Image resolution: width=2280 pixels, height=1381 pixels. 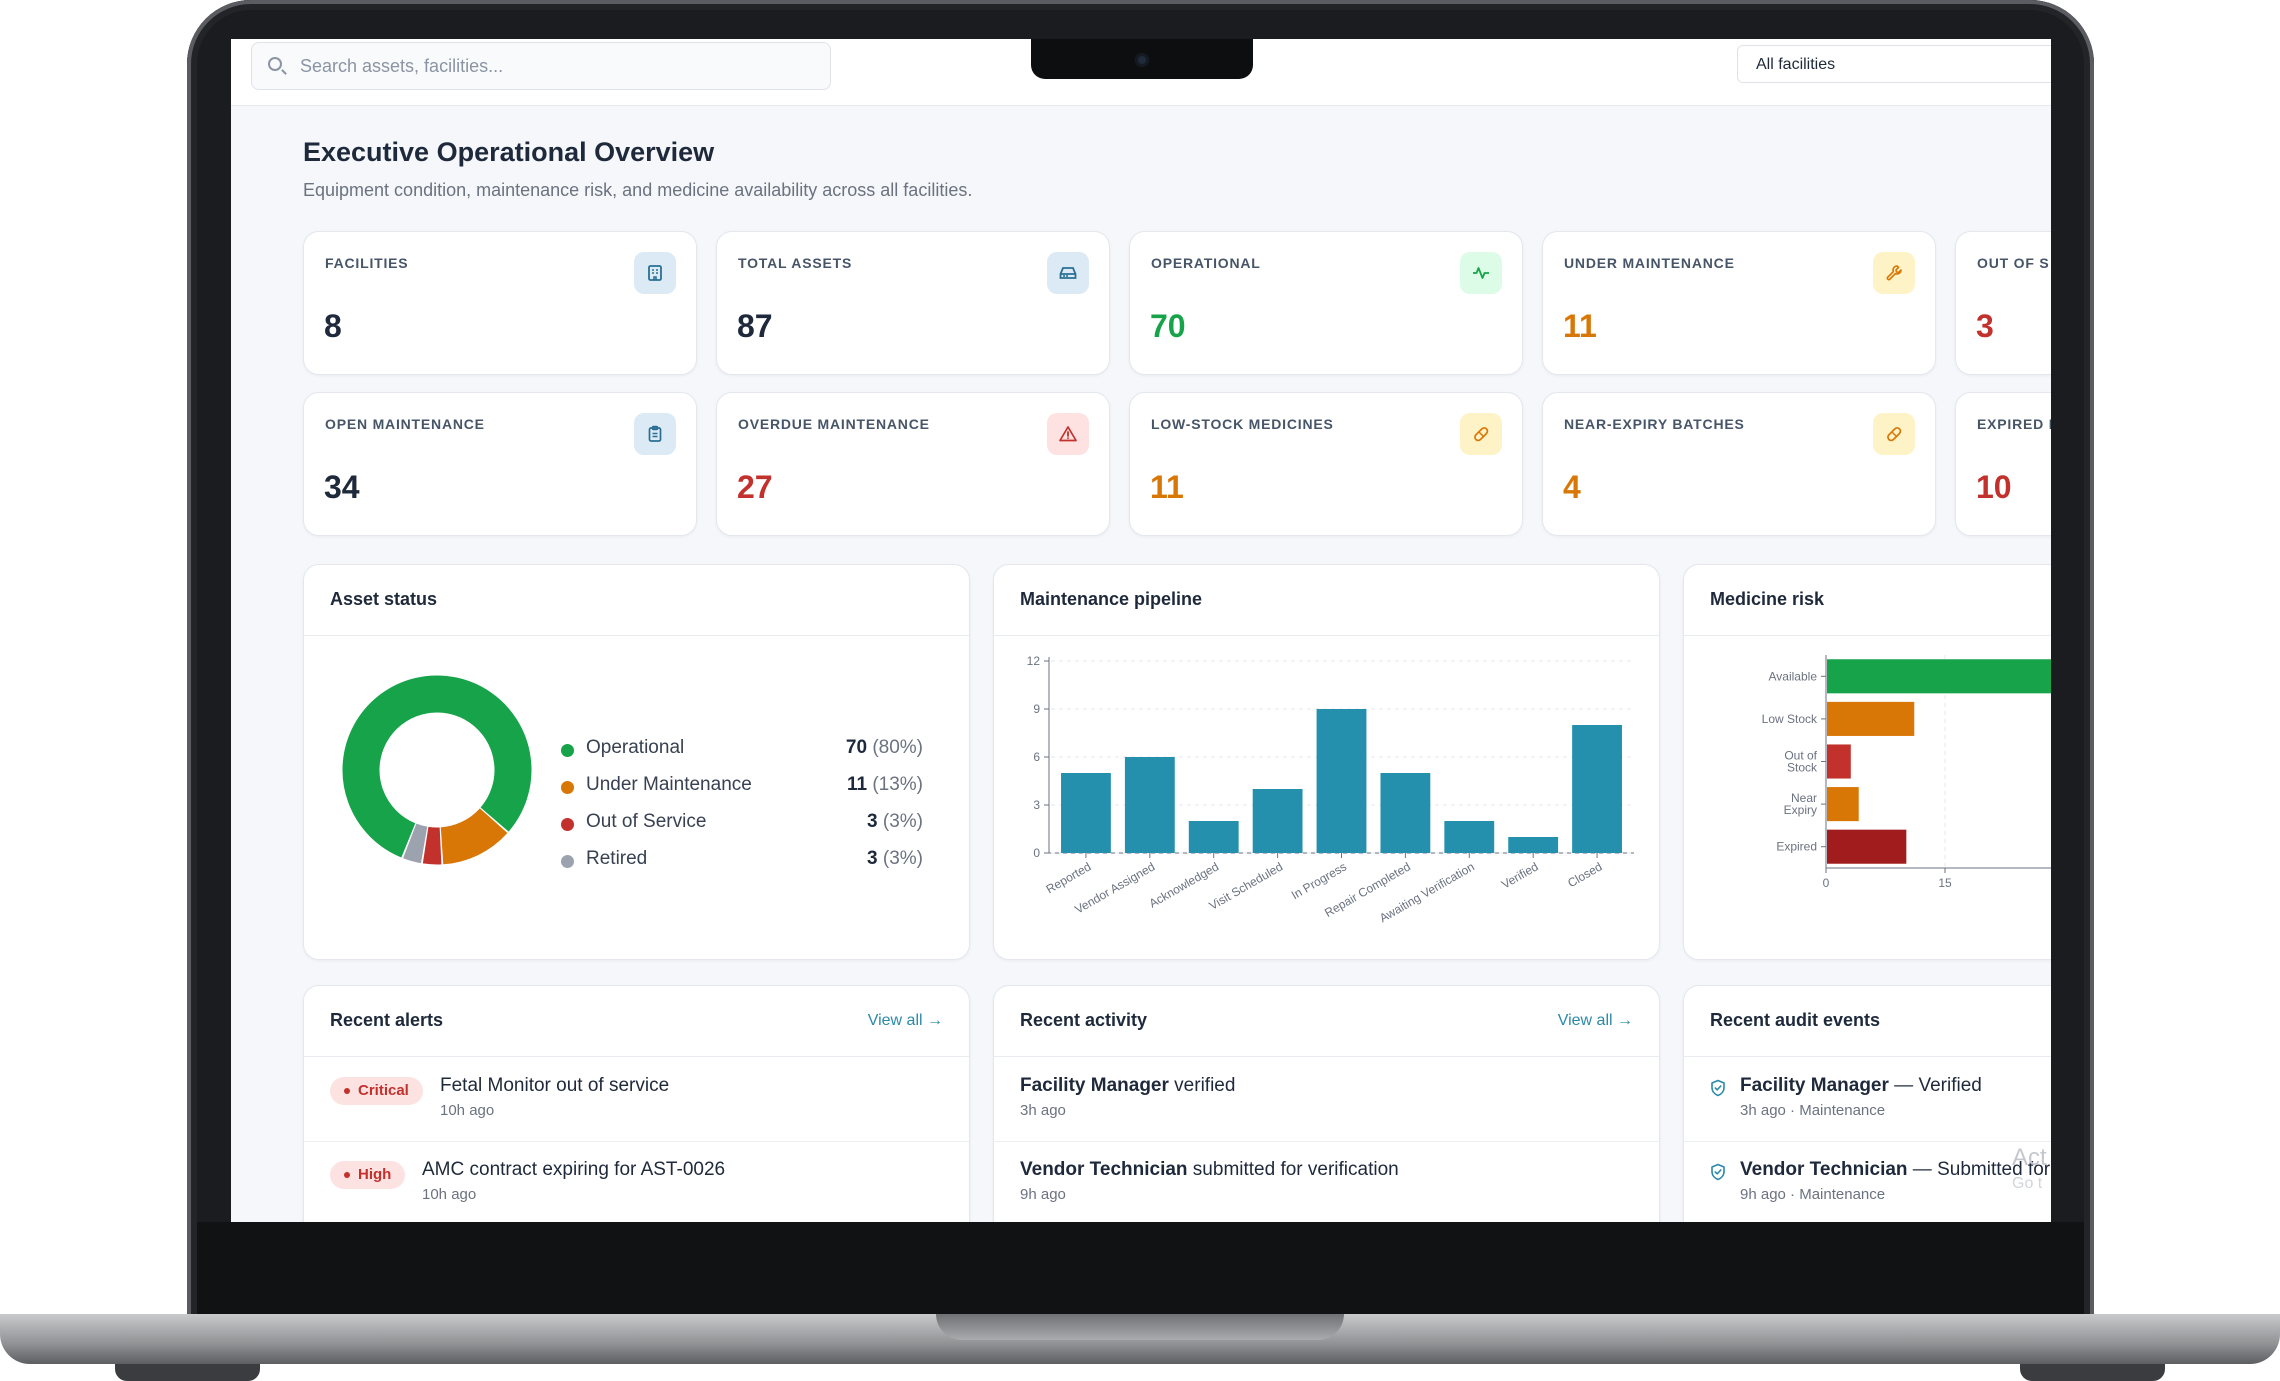 I want to click on kpi-value: 27, so click(x=755, y=487).